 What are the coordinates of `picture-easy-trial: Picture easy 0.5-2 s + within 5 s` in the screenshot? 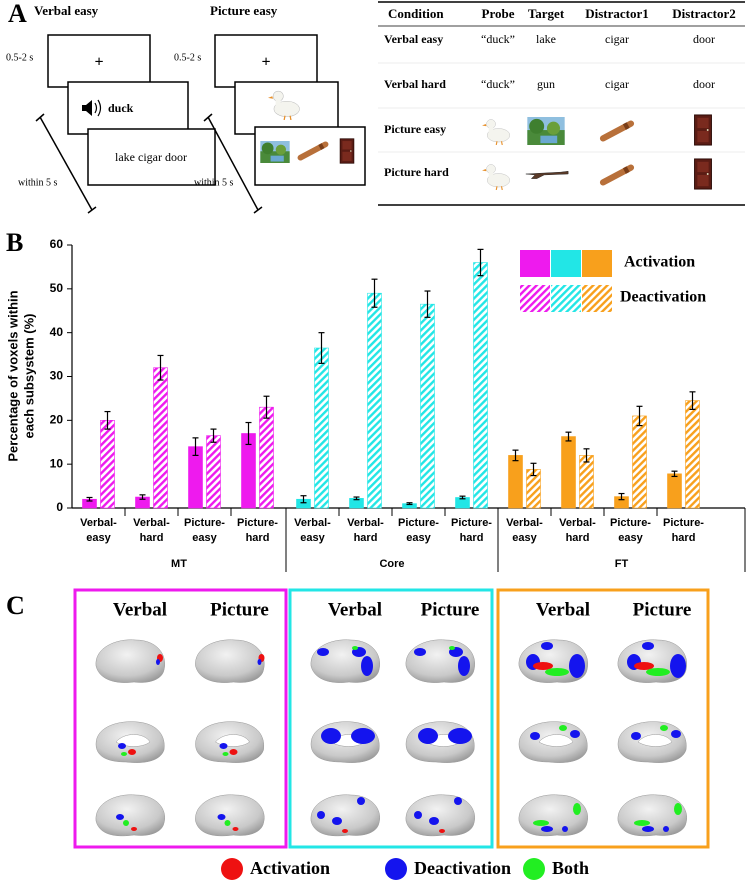 It's located at (270, 108).